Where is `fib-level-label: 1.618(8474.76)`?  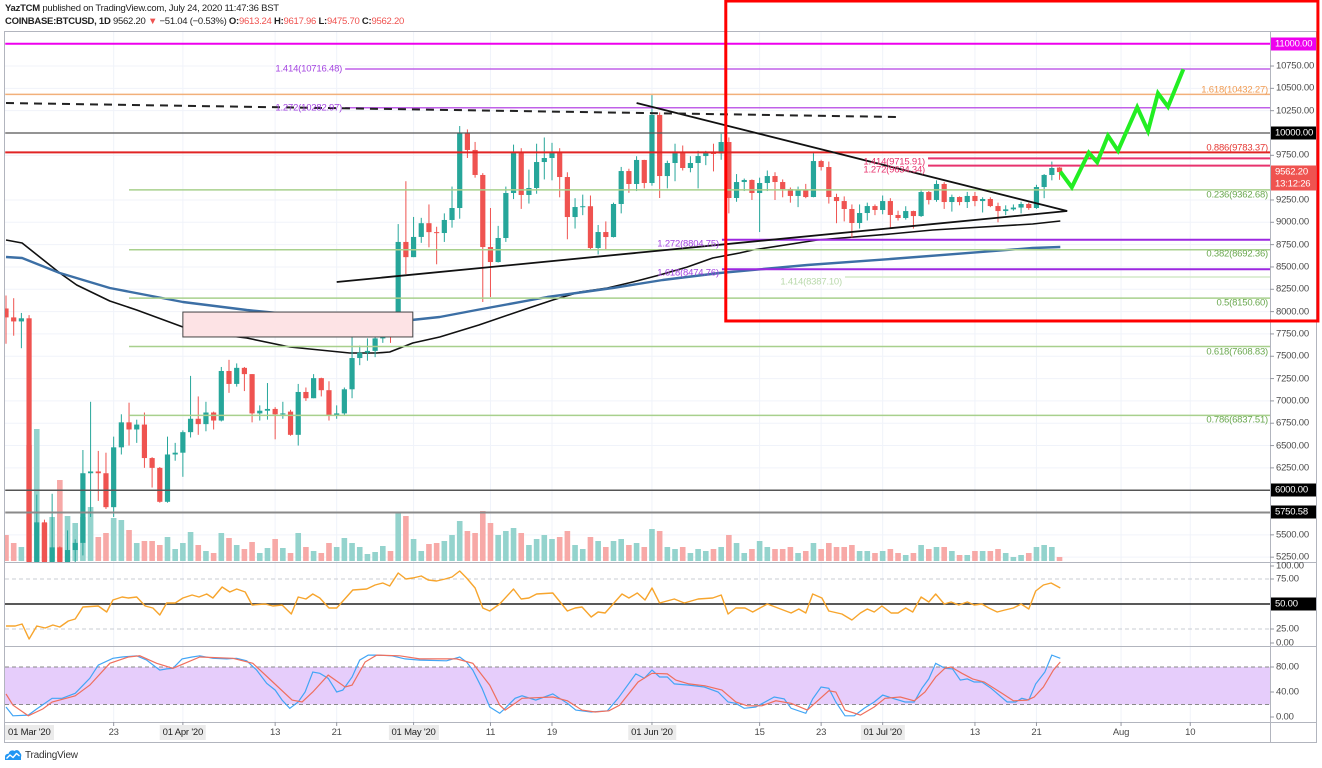 fib-level-label: 1.618(8474.76) is located at coordinates (688, 273).